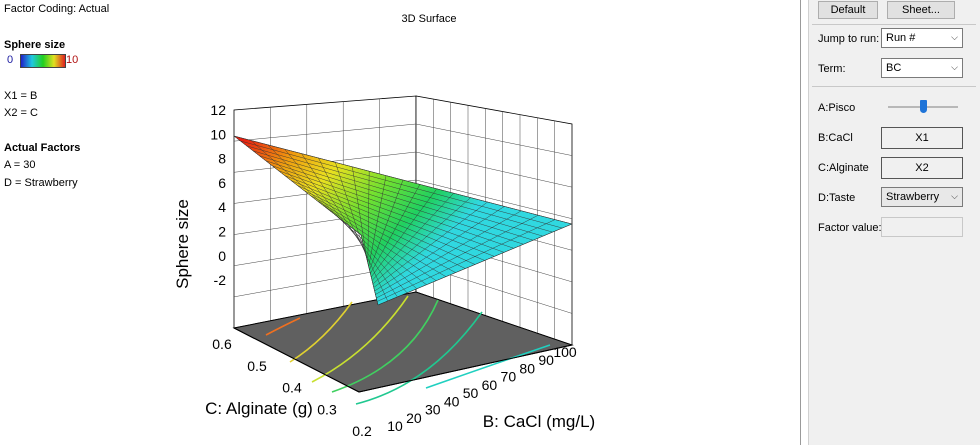  I want to click on color-legend: 0 10, so click(43, 60).